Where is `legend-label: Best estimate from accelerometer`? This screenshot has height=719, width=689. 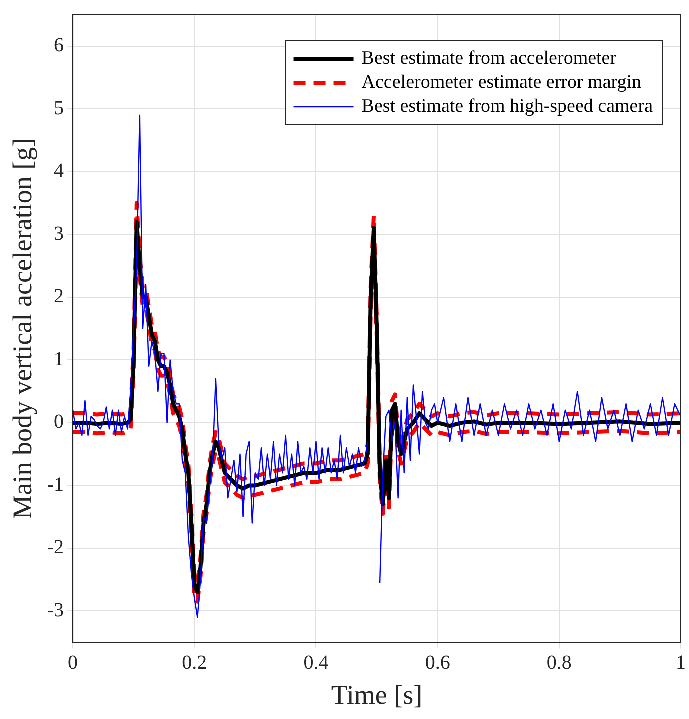
legend-label: Best estimate from accelerometer is located at coordinates (490, 58).